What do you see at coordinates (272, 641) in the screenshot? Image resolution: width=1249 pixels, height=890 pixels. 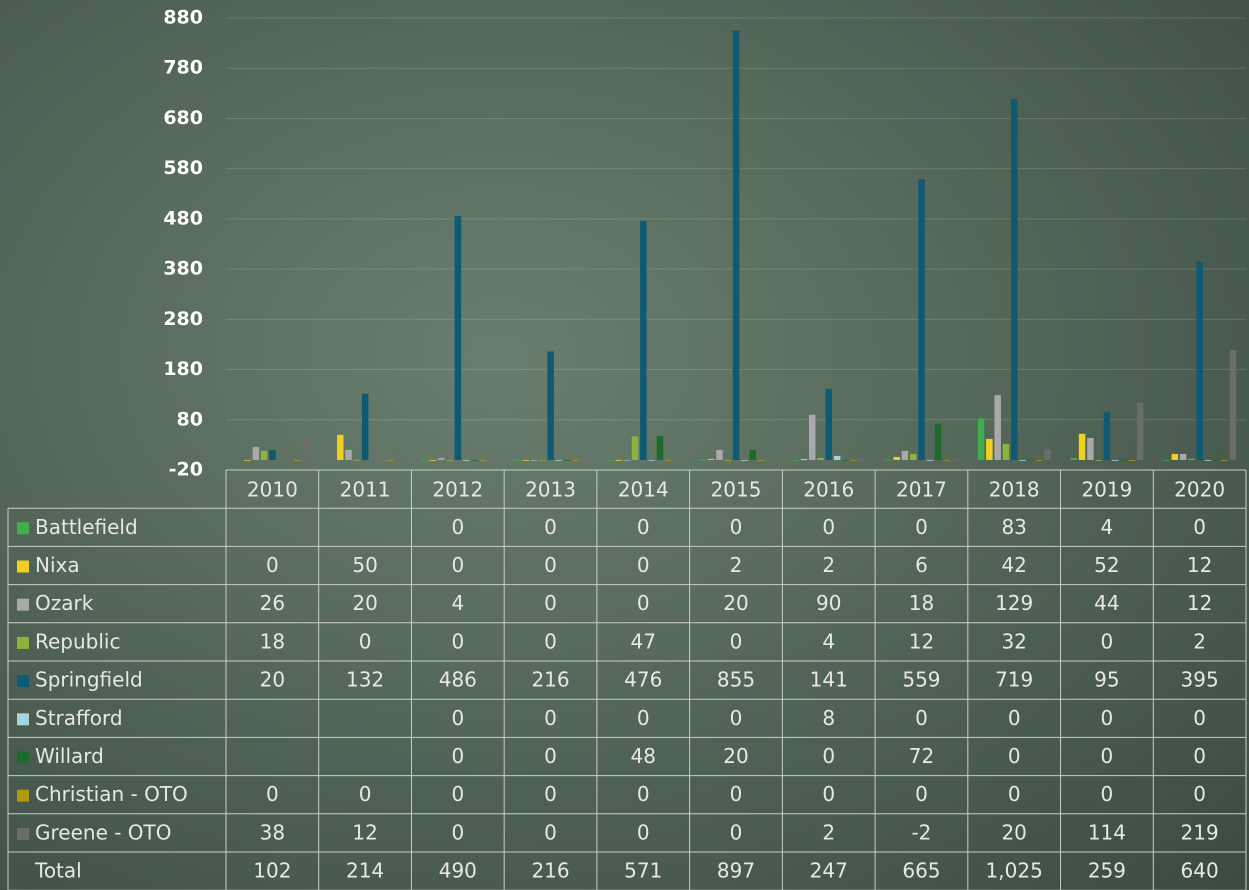 I see `table-cell: 18` at bounding box center [272, 641].